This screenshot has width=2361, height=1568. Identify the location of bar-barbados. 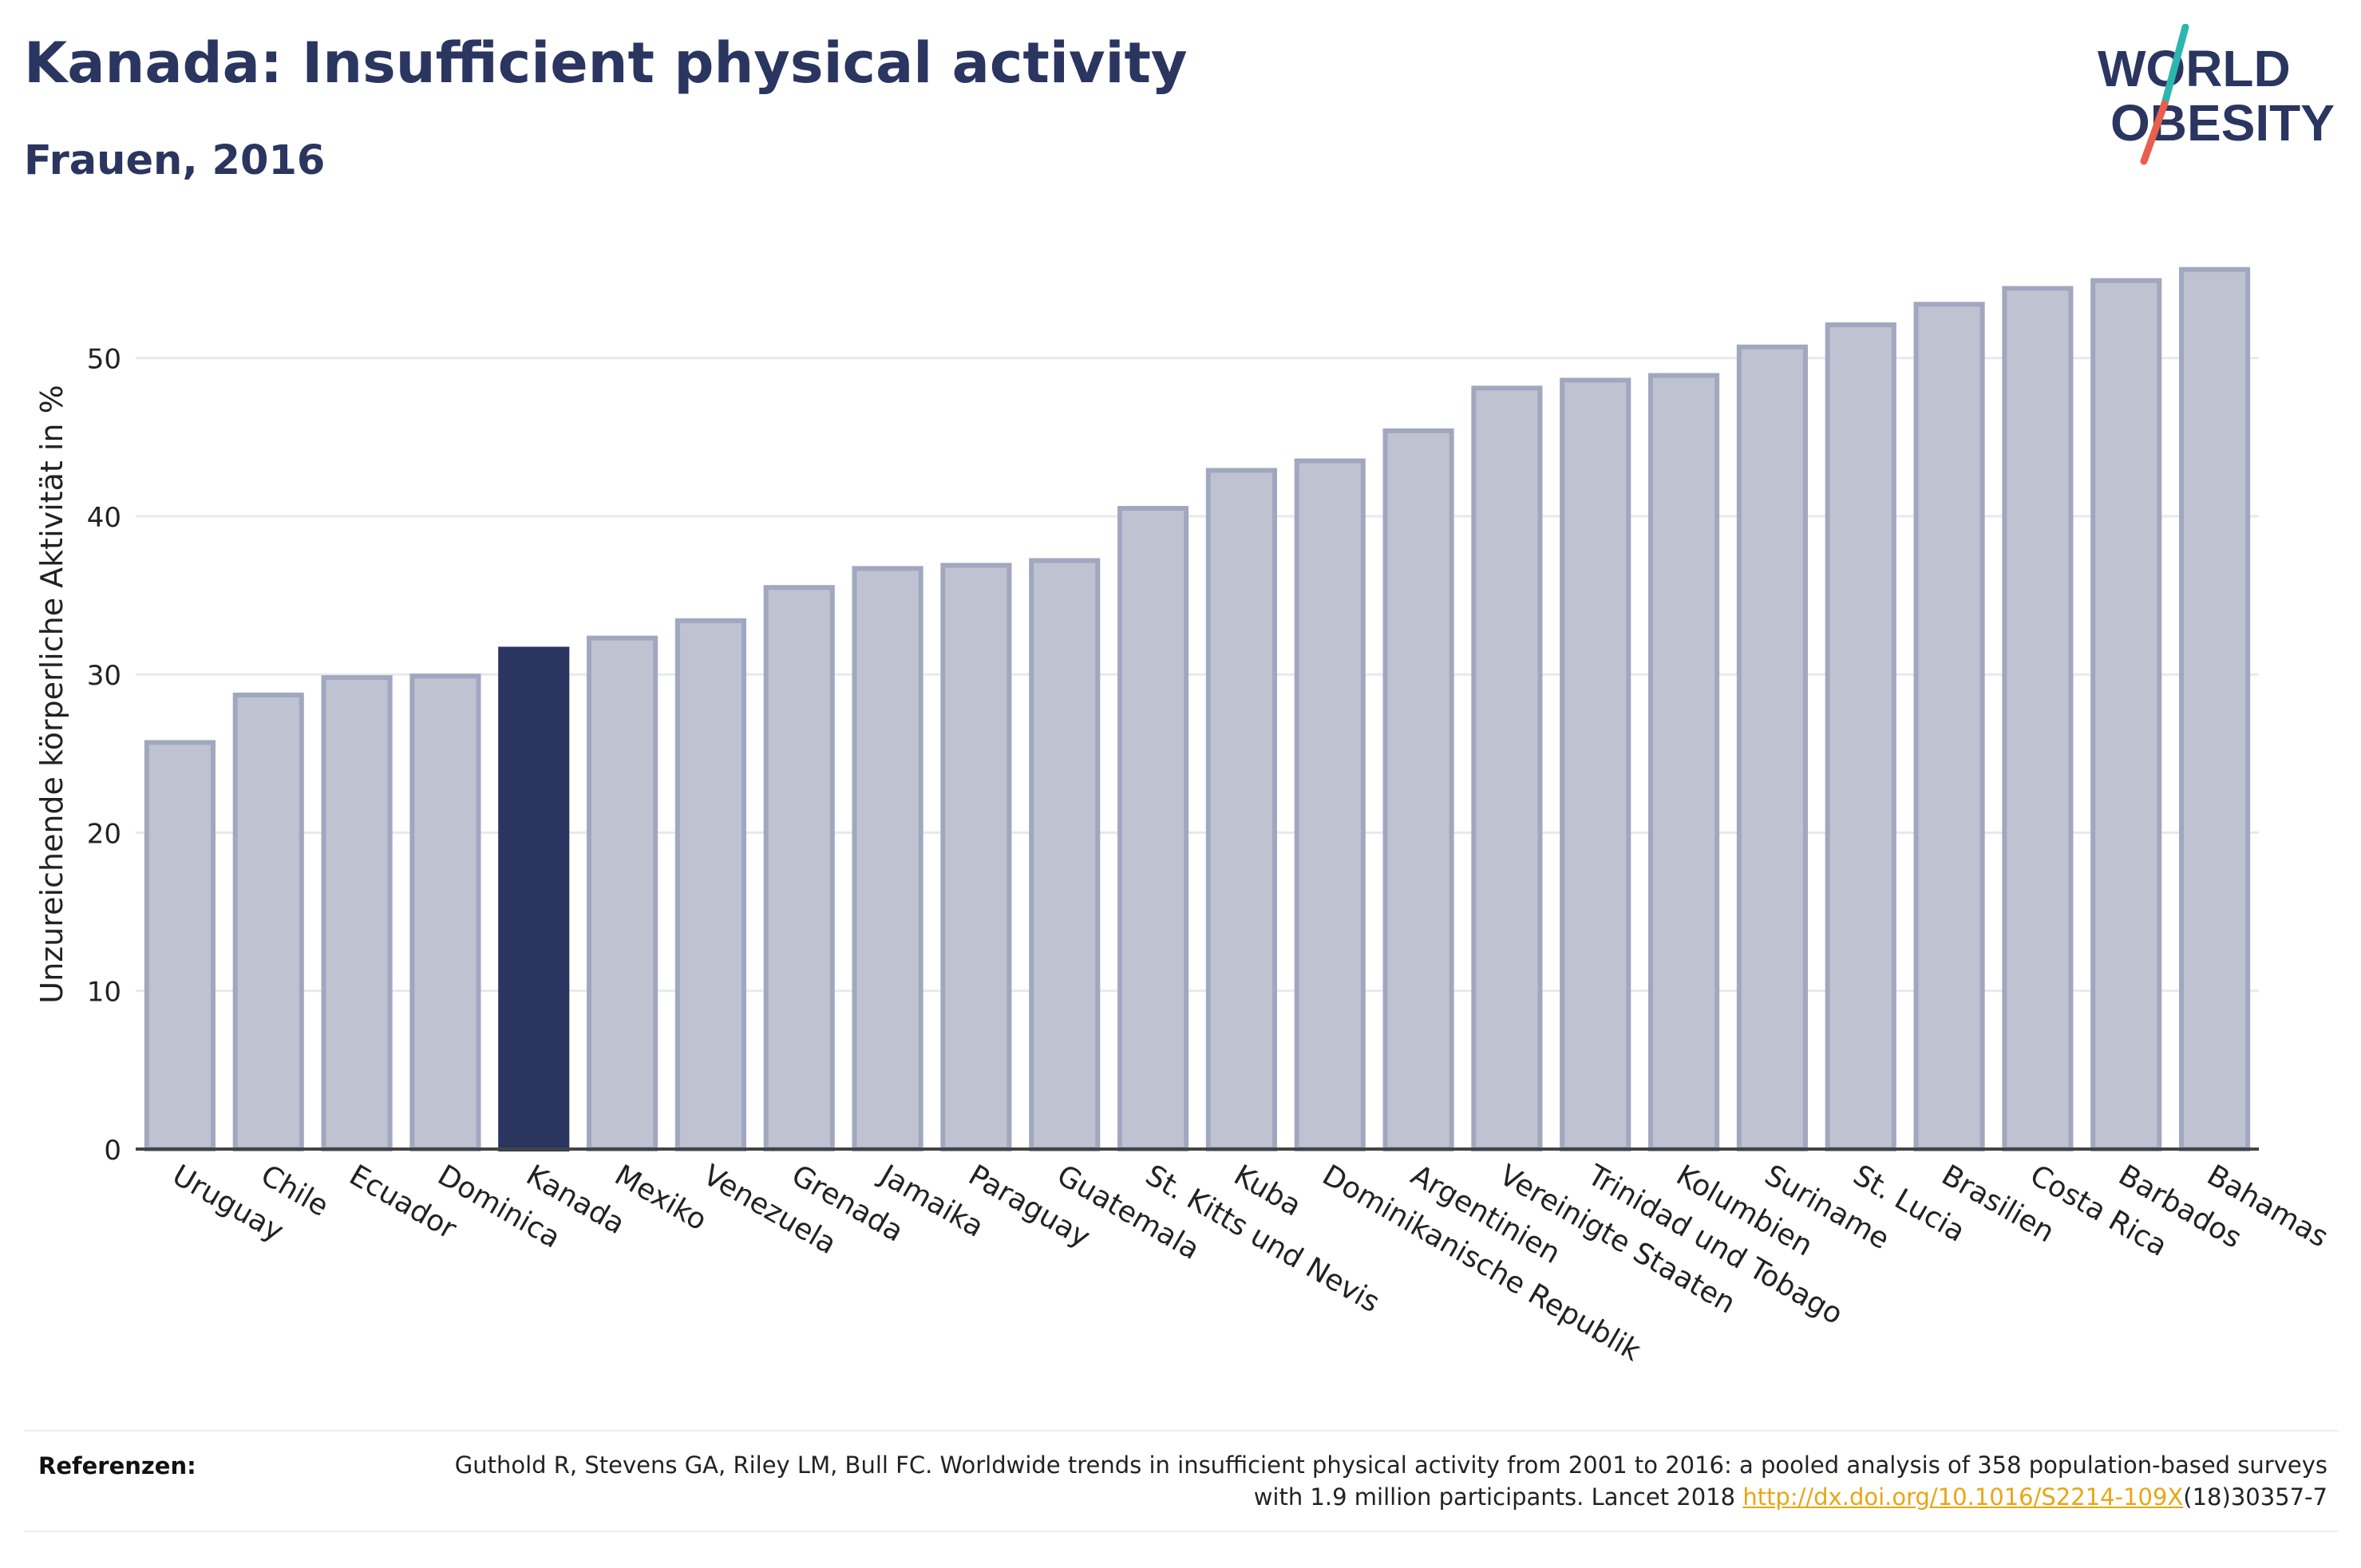
(2126, 714).